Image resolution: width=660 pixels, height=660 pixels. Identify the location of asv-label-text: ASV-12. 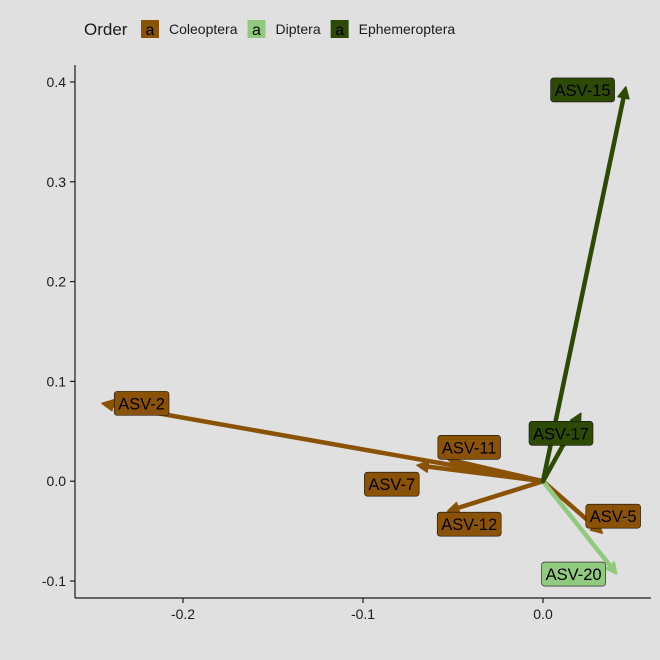
(469, 525).